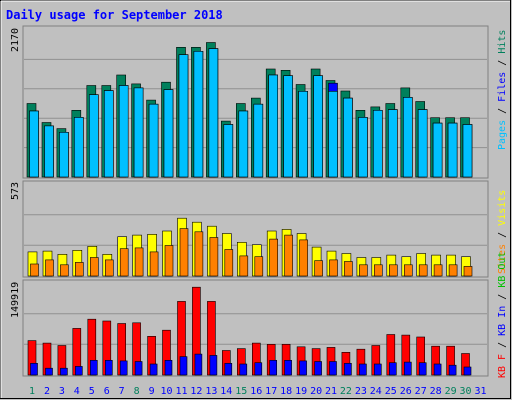  I want to click on x-tick-label: 31, so click(480, 391).